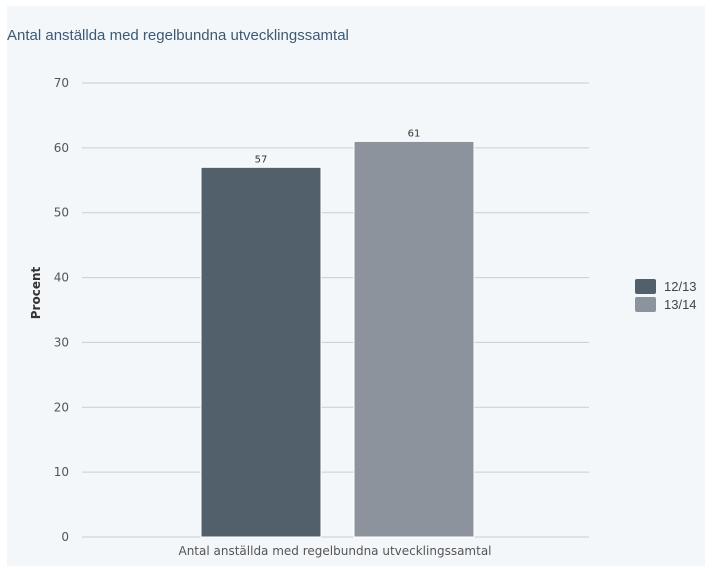  I want to click on y-tick-label: 60, so click(61, 148).